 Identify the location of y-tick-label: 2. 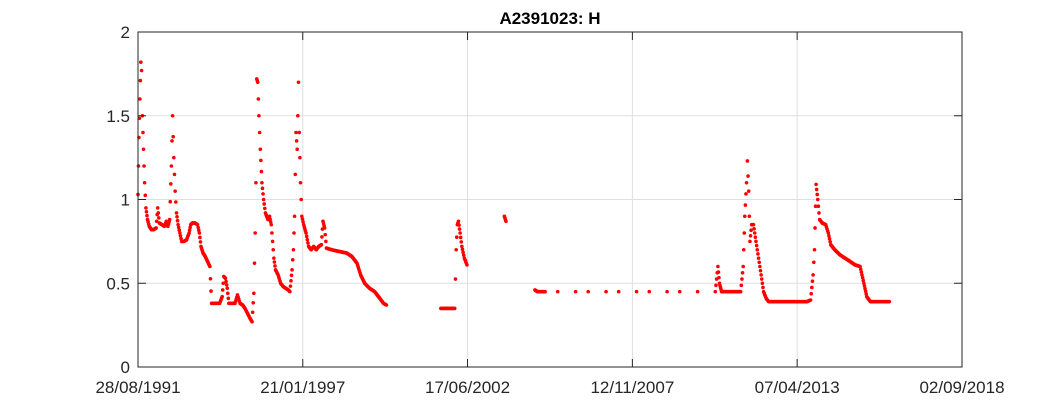
(125, 32).